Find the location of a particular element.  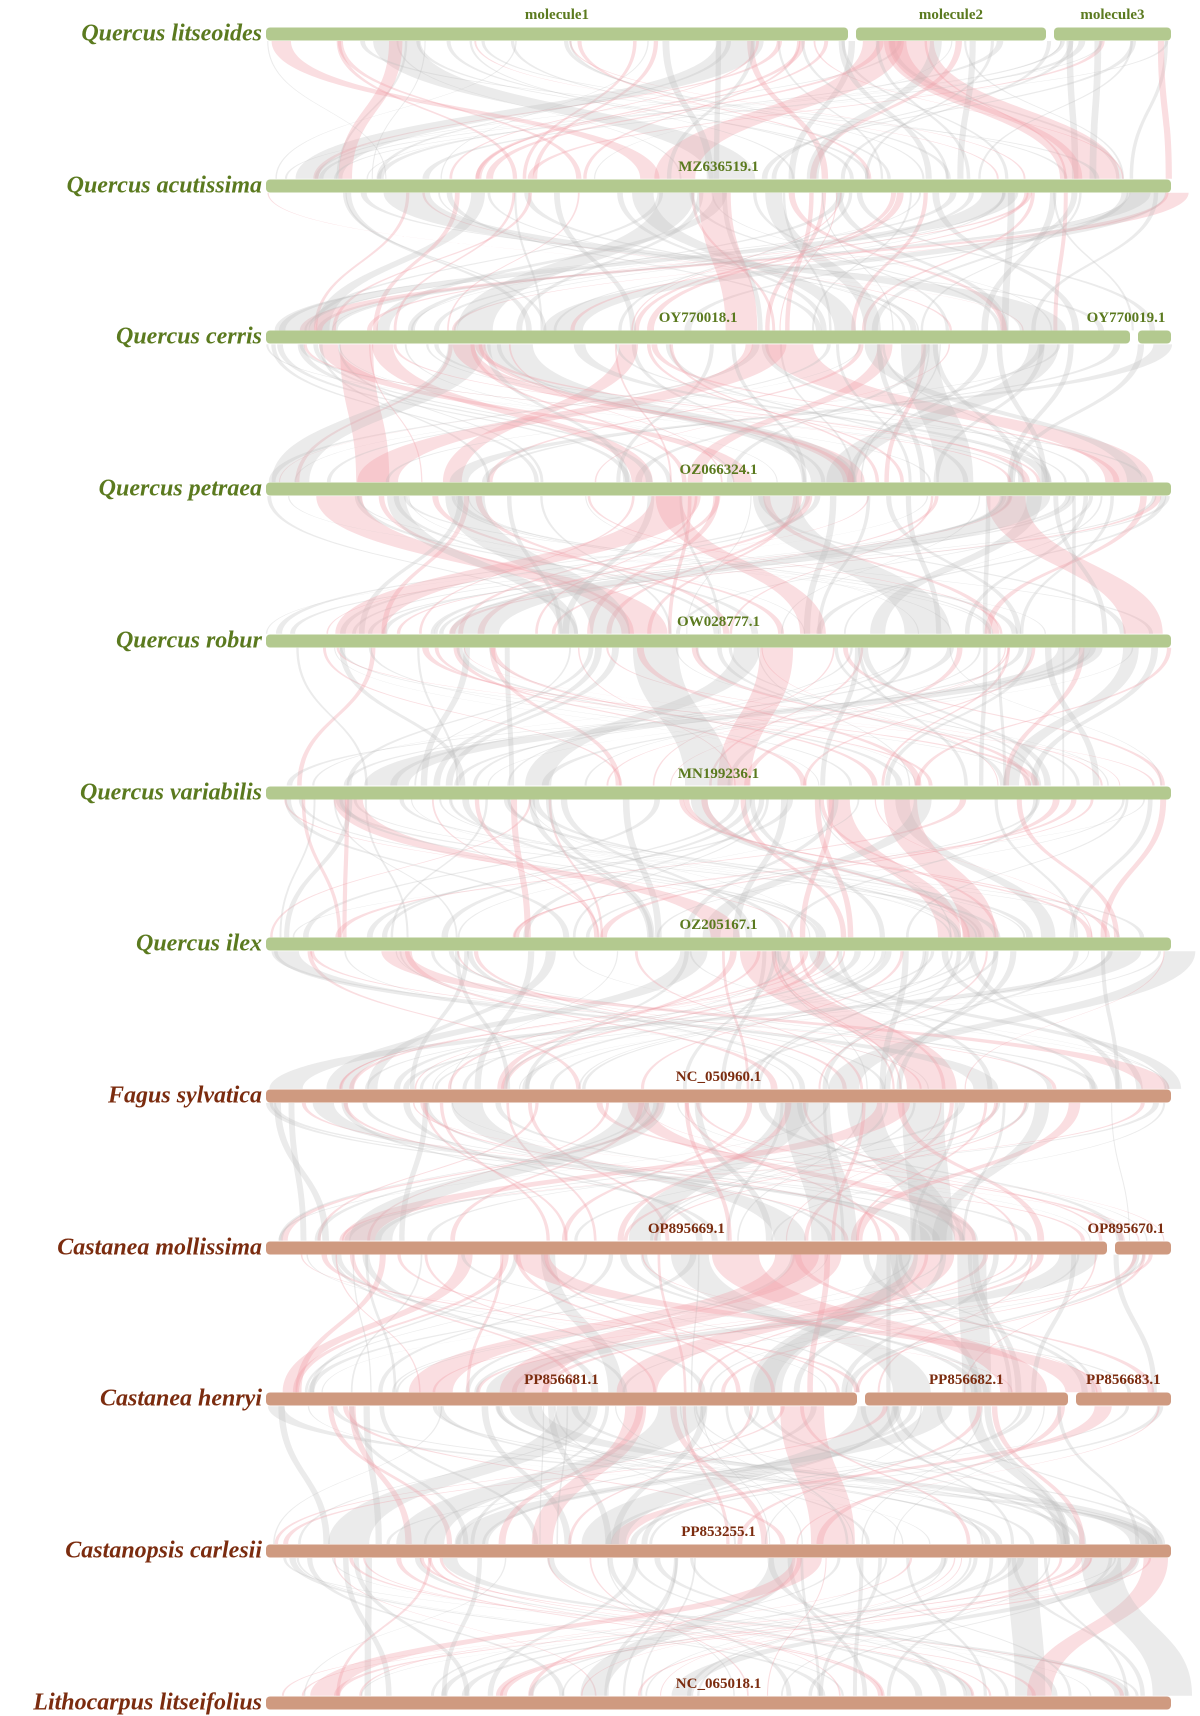

species-label: Quercus ilex is located at coordinates (199, 943).